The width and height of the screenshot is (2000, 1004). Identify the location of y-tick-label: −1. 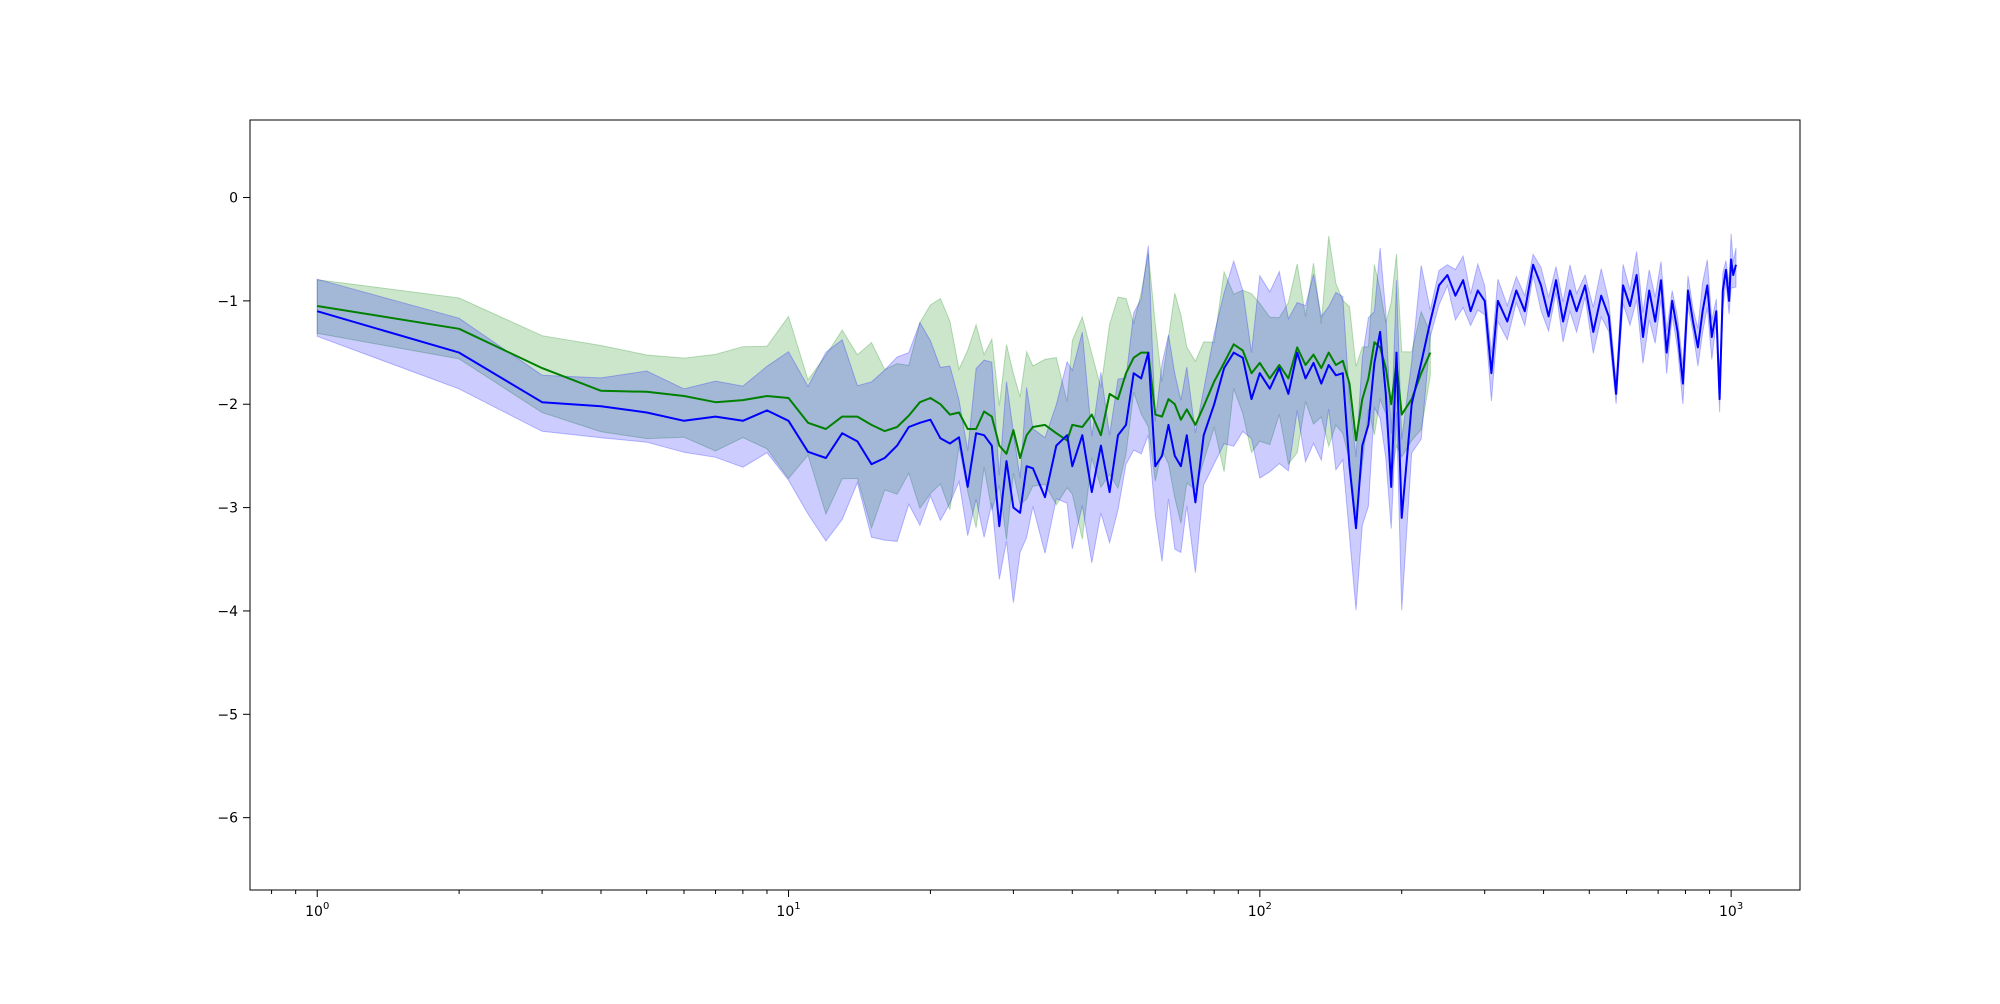
(227, 302).